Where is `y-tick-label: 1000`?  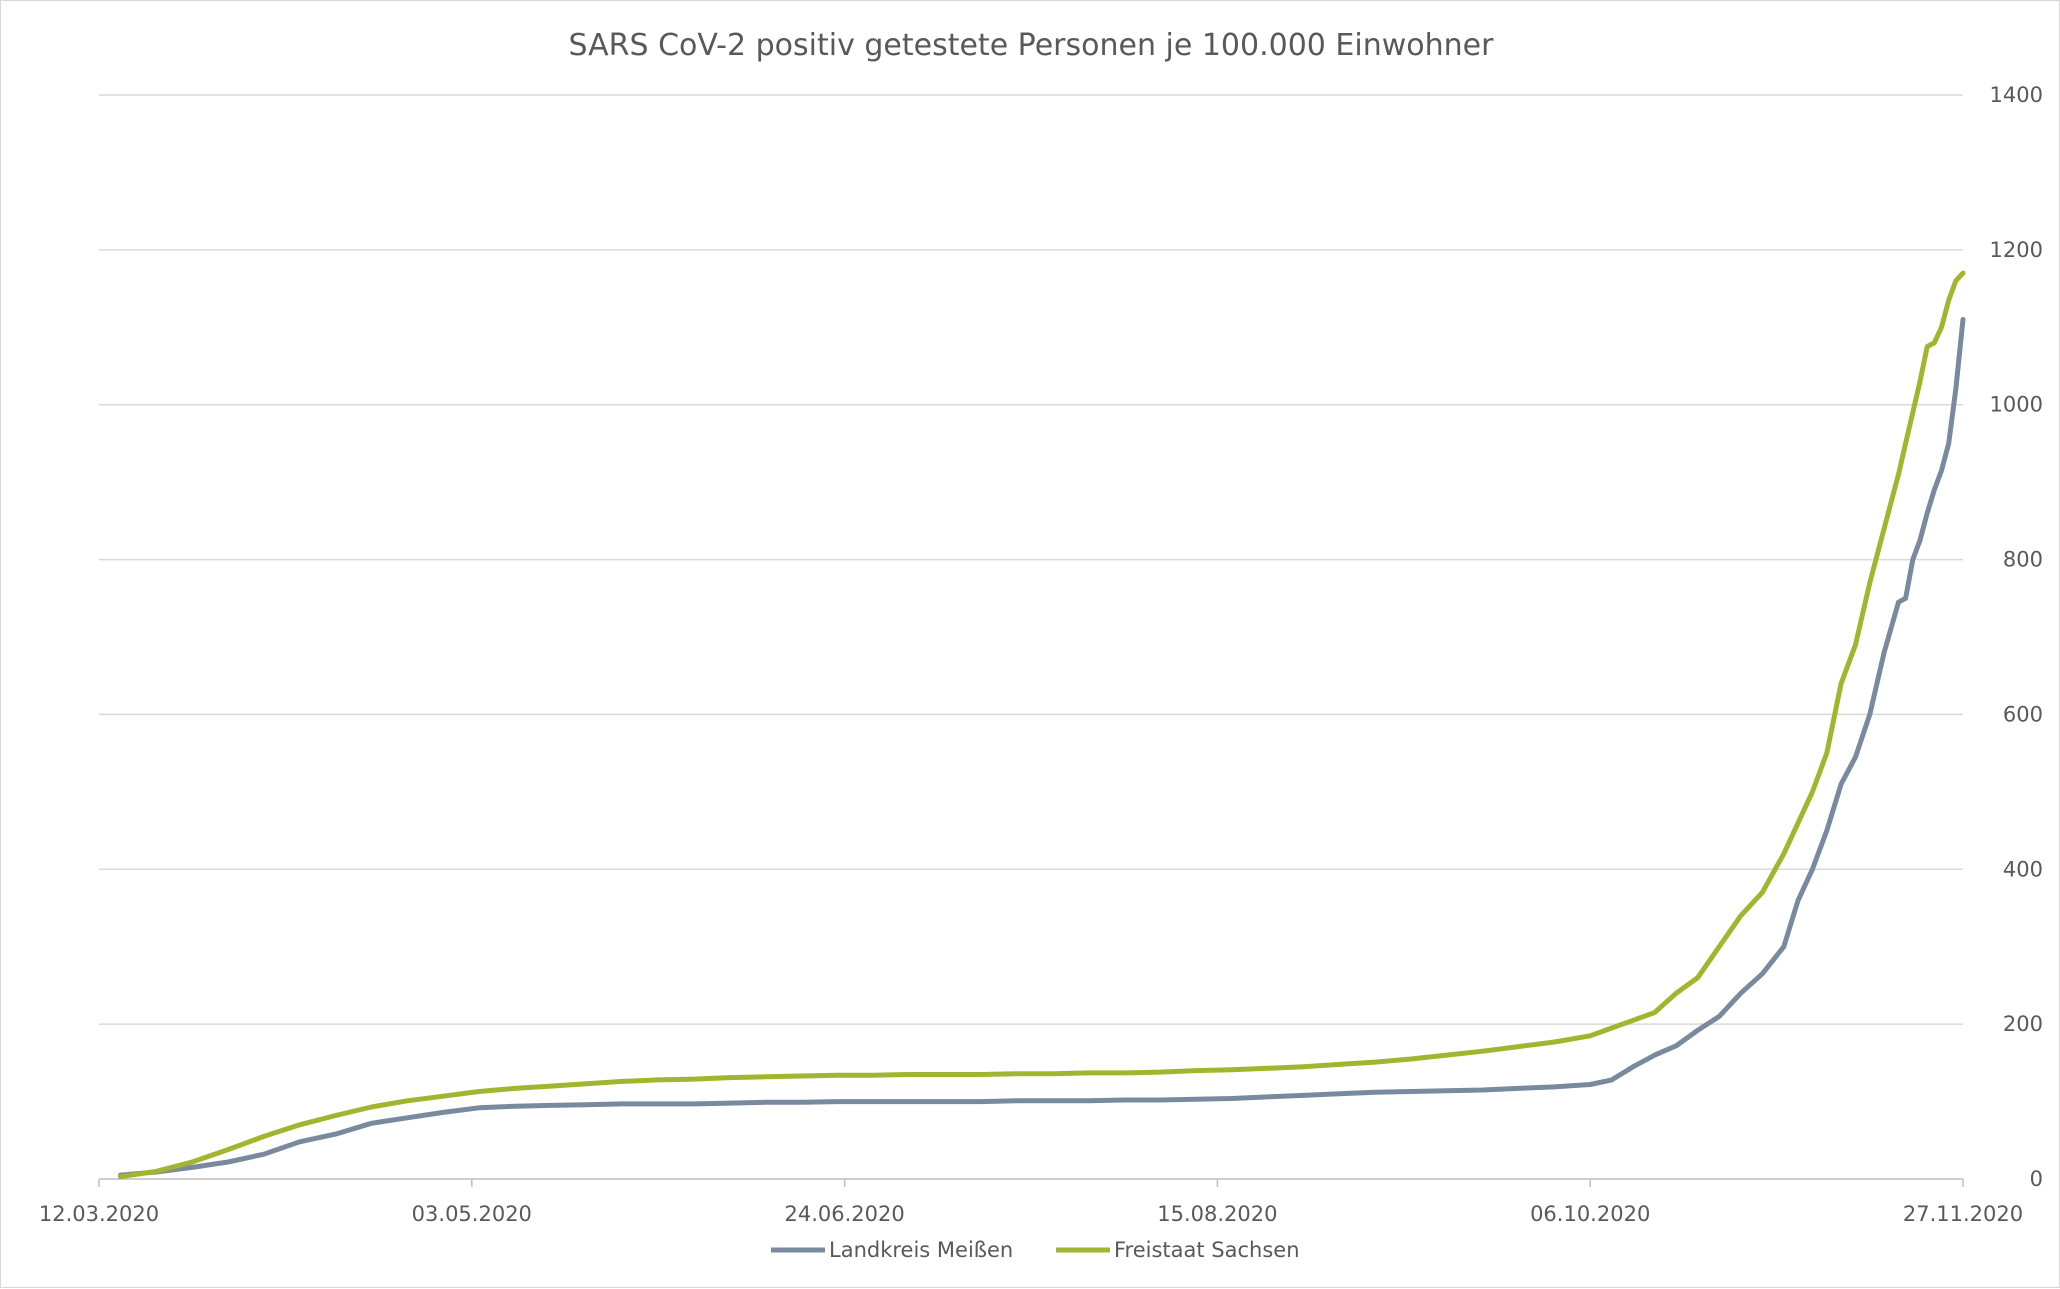 y-tick-label: 1000 is located at coordinates (2016, 405).